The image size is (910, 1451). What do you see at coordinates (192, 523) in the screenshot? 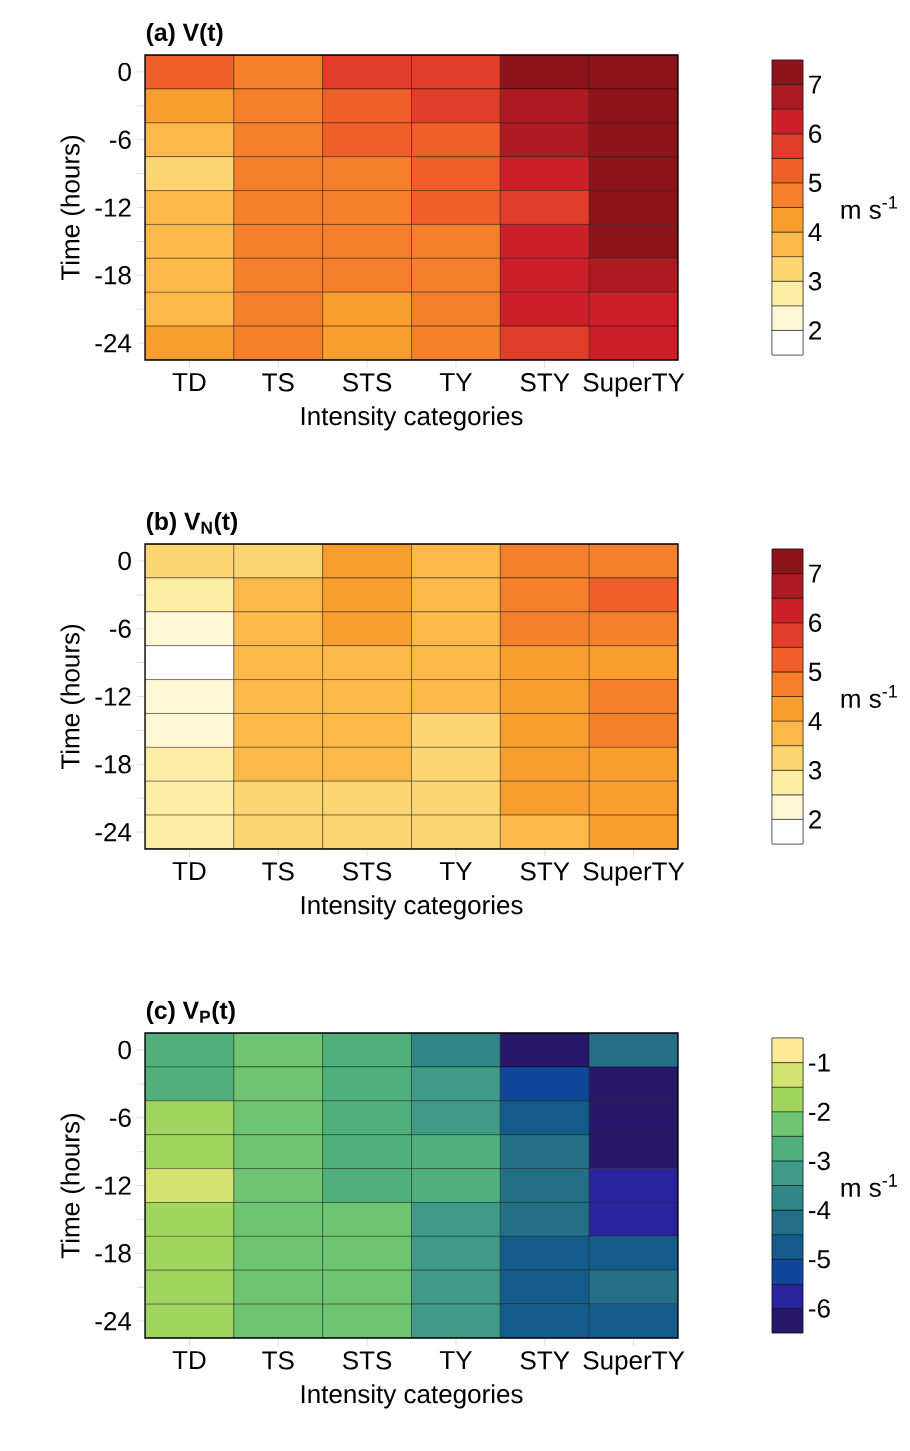
I see `chart-title: (b) V$_{N}$(t)` at bounding box center [192, 523].